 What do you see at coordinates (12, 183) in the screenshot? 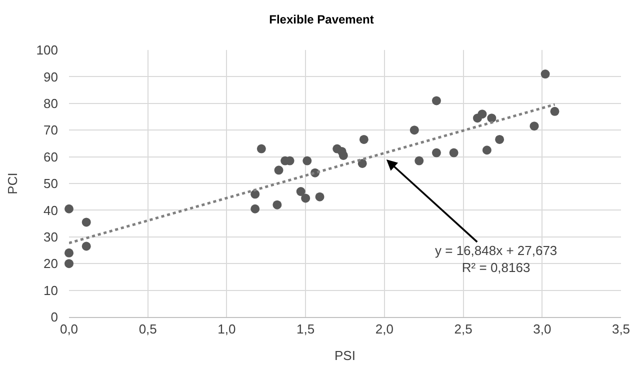
I see `y-axis-title: PCI` at bounding box center [12, 183].